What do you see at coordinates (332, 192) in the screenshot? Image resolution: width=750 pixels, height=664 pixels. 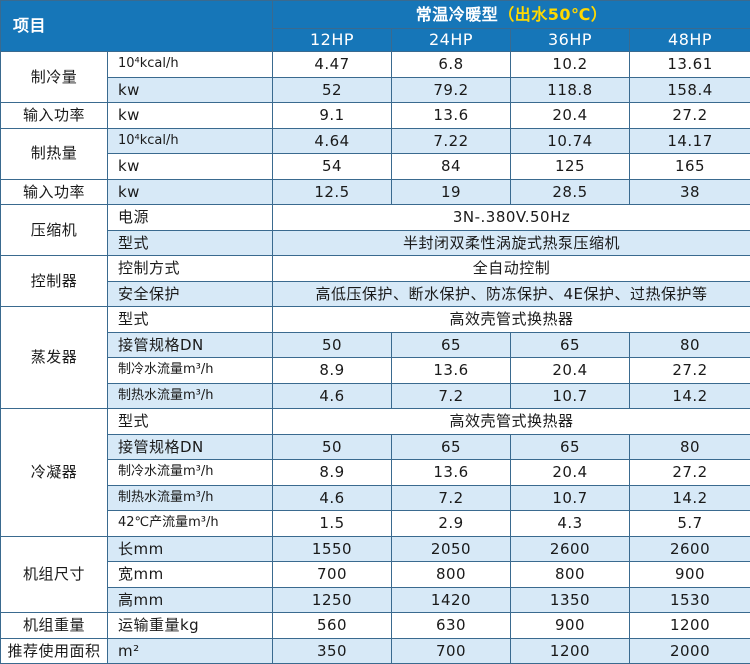 I see `table-cell: 12.5` at bounding box center [332, 192].